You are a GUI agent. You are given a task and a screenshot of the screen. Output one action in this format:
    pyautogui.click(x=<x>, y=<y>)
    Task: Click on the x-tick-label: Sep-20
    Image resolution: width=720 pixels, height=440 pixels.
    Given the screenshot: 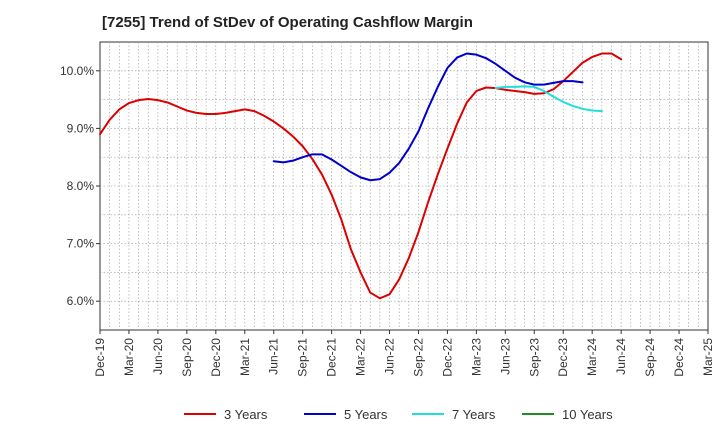 What is the action you would take?
    pyautogui.click(x=187, y=357)
    